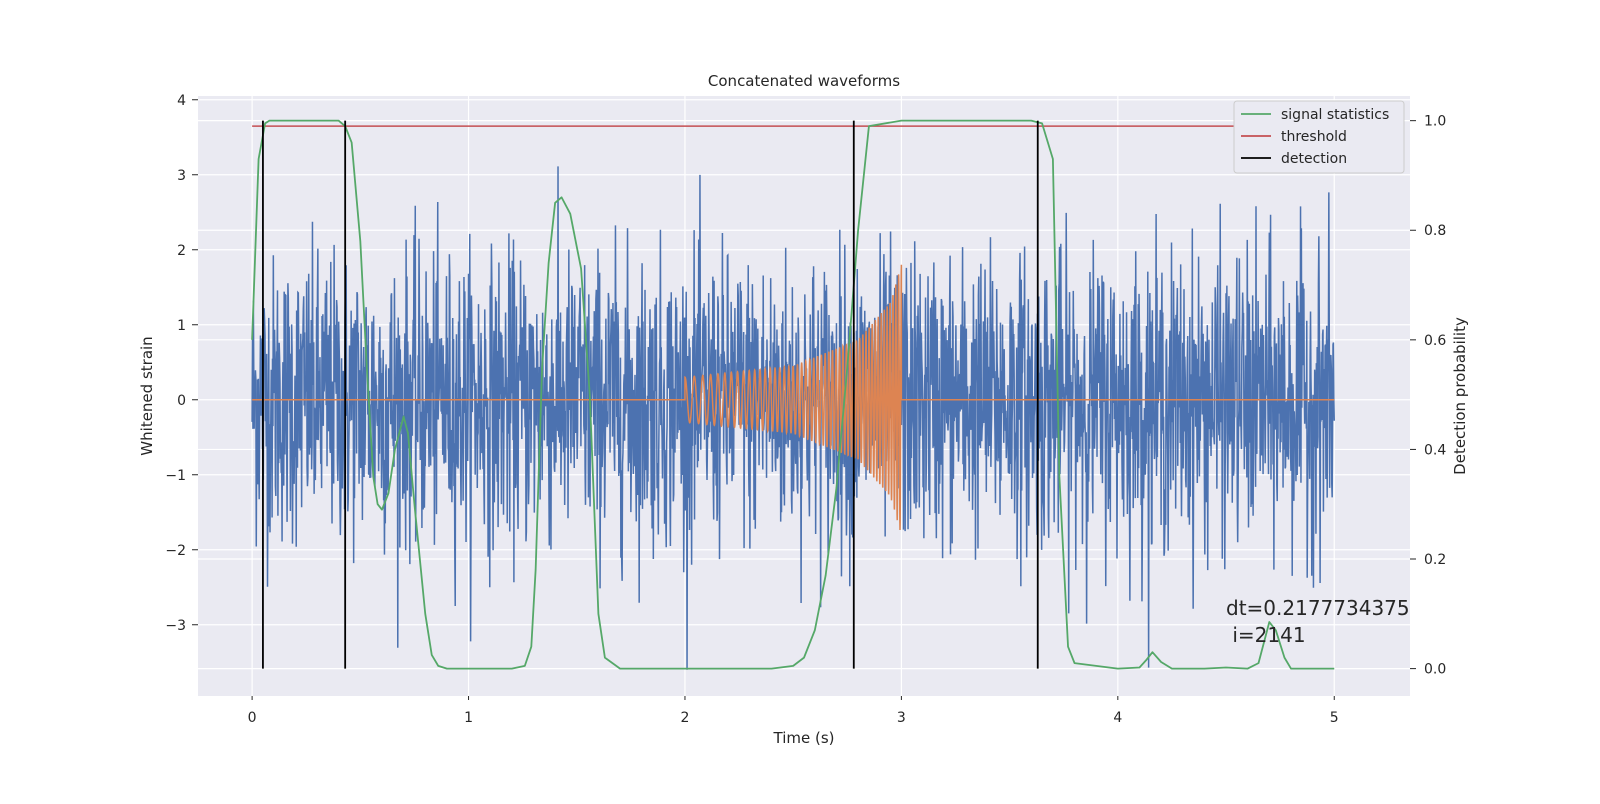 The width and height of the screenshot is (1600, 804). Describe the element at coordinates (804, 81) in the screenshot. I see `chart-title: Concatenated waveforms` at that location.